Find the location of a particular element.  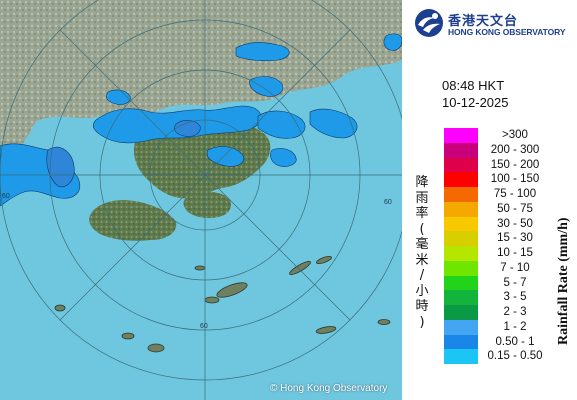

legend-title-cn: 降雨率(毫米 / 小時) is located at coordinates (422, 252).